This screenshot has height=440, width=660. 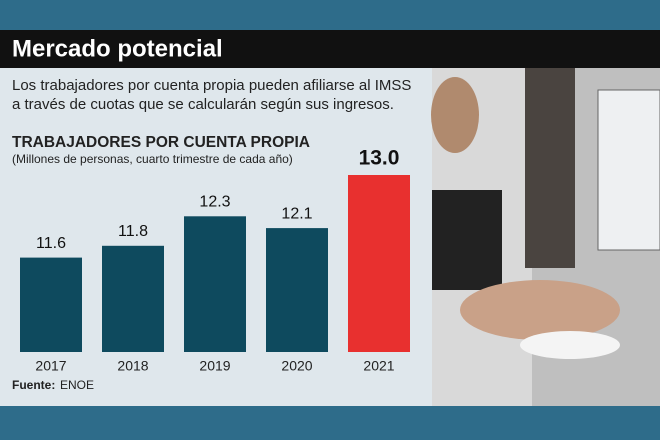 I want to click on x-tick-label: 2020, so click(x=296, y=366).